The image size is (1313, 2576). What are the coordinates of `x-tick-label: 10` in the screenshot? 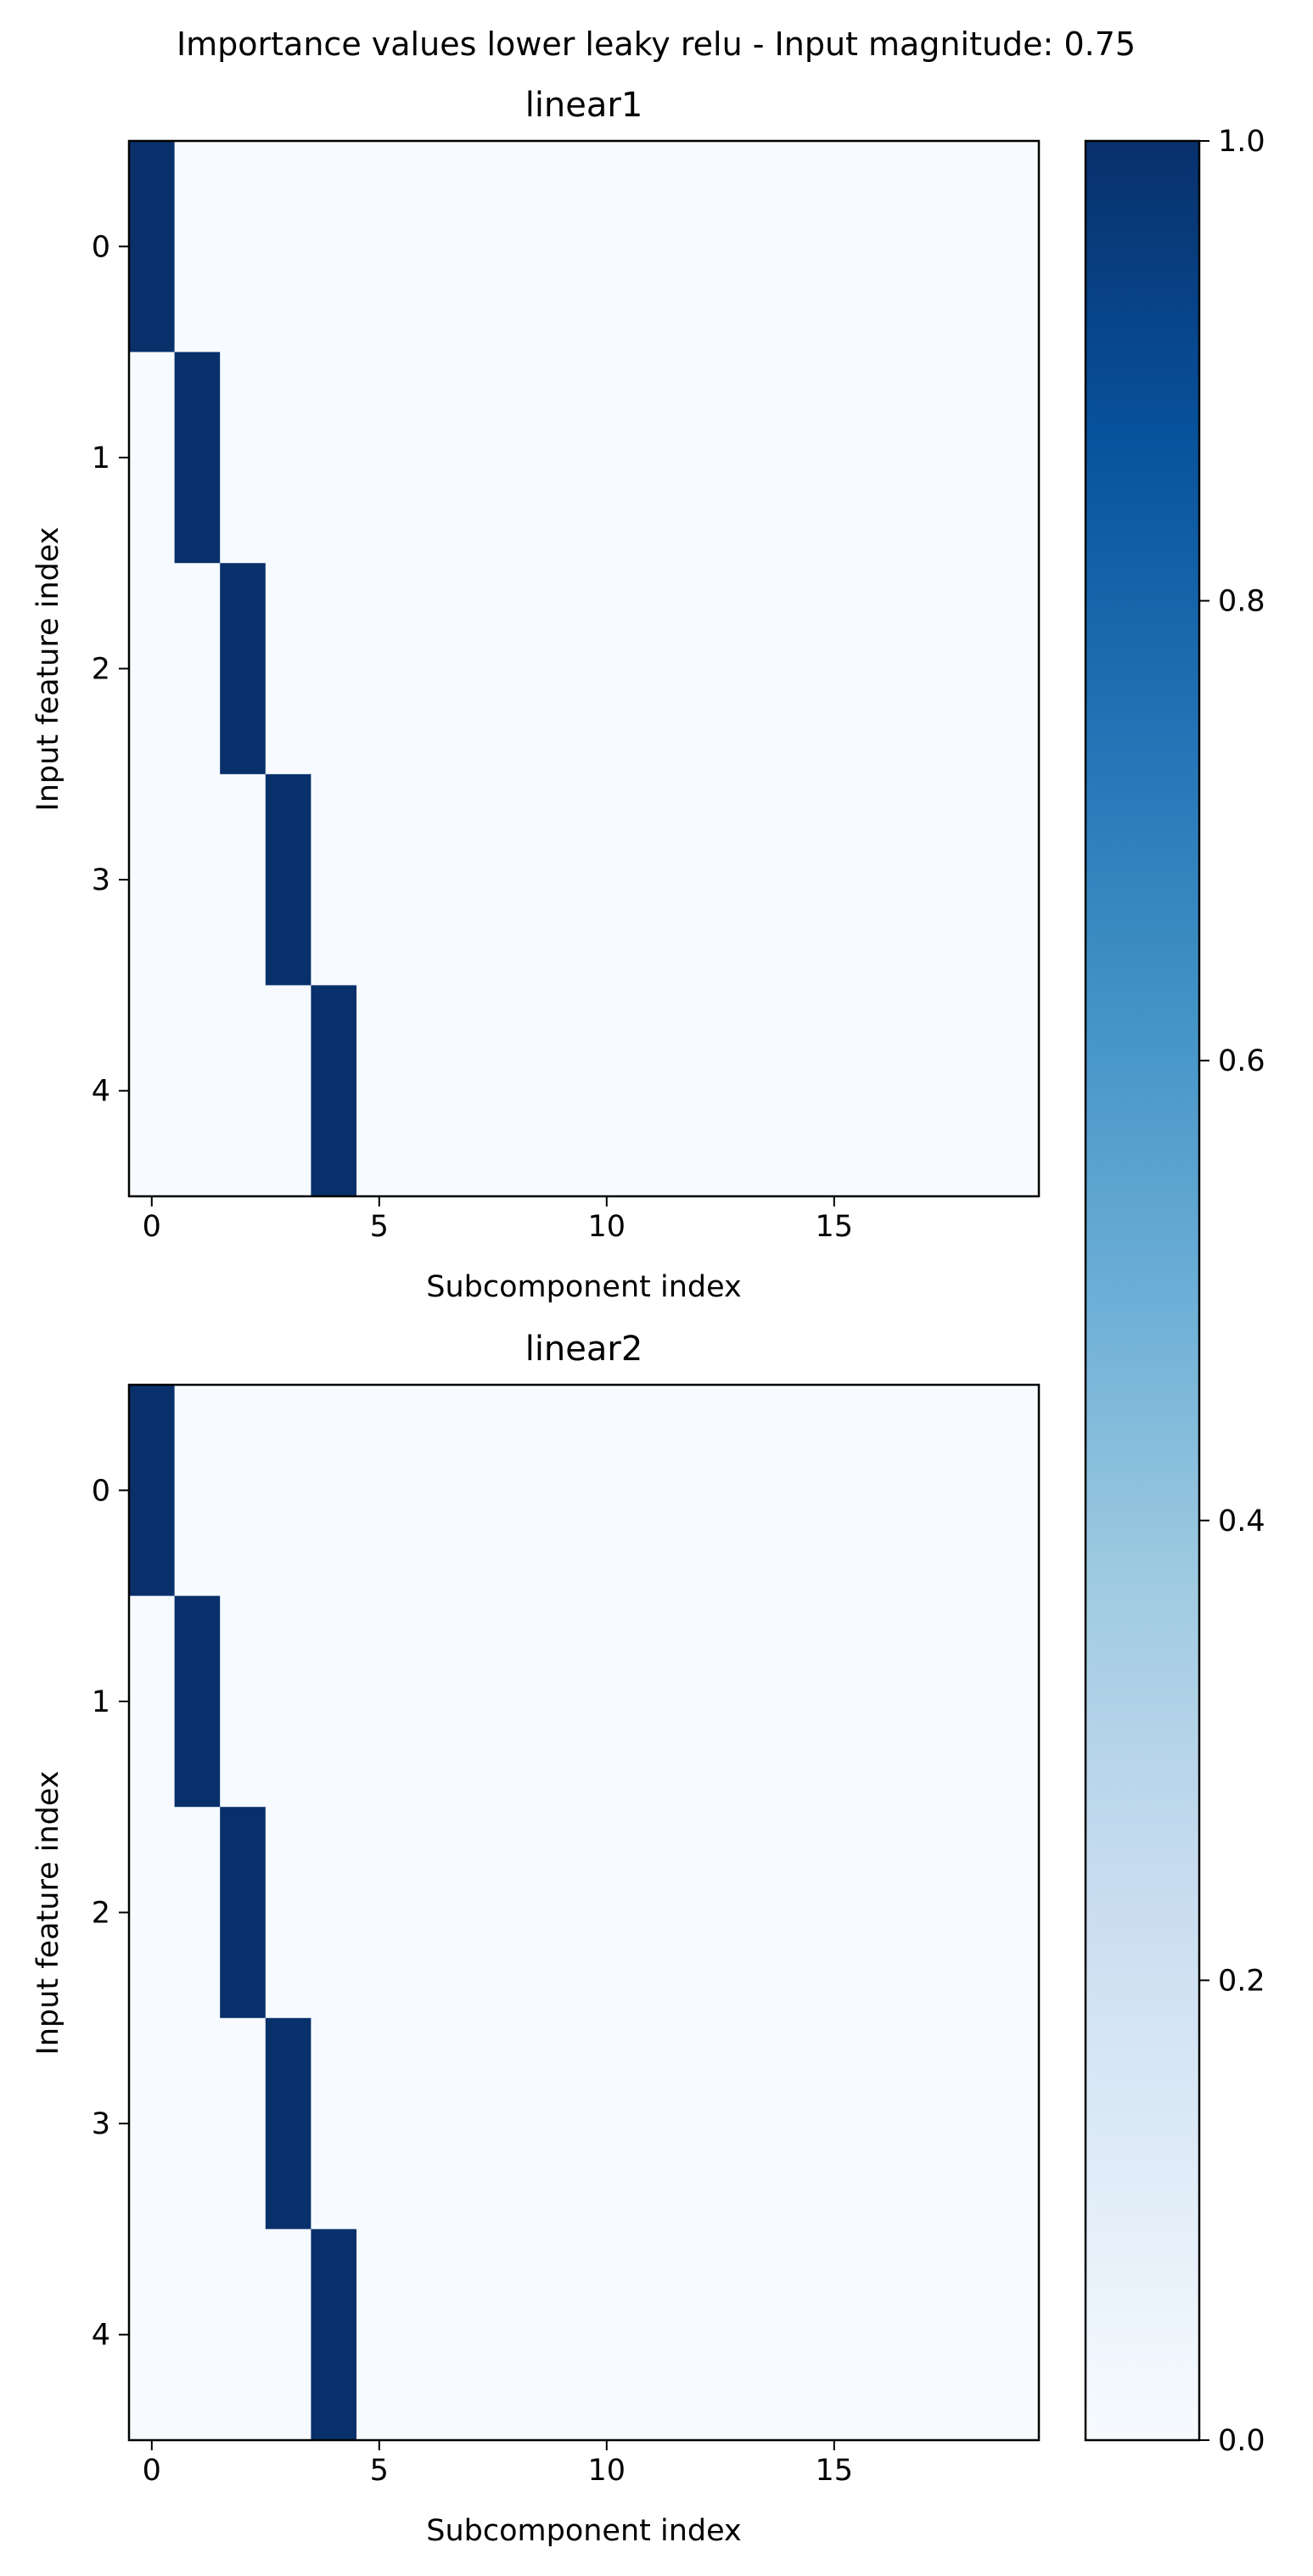 It's located at (607, 2471).